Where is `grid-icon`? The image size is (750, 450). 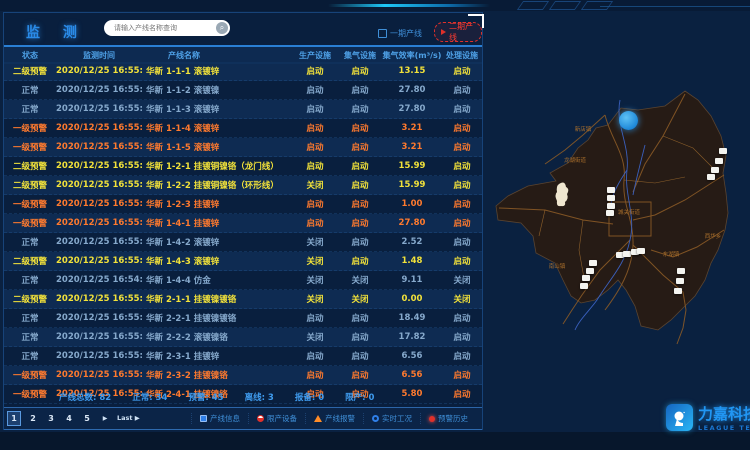 grid-icon is located at coordinates (203, 418).